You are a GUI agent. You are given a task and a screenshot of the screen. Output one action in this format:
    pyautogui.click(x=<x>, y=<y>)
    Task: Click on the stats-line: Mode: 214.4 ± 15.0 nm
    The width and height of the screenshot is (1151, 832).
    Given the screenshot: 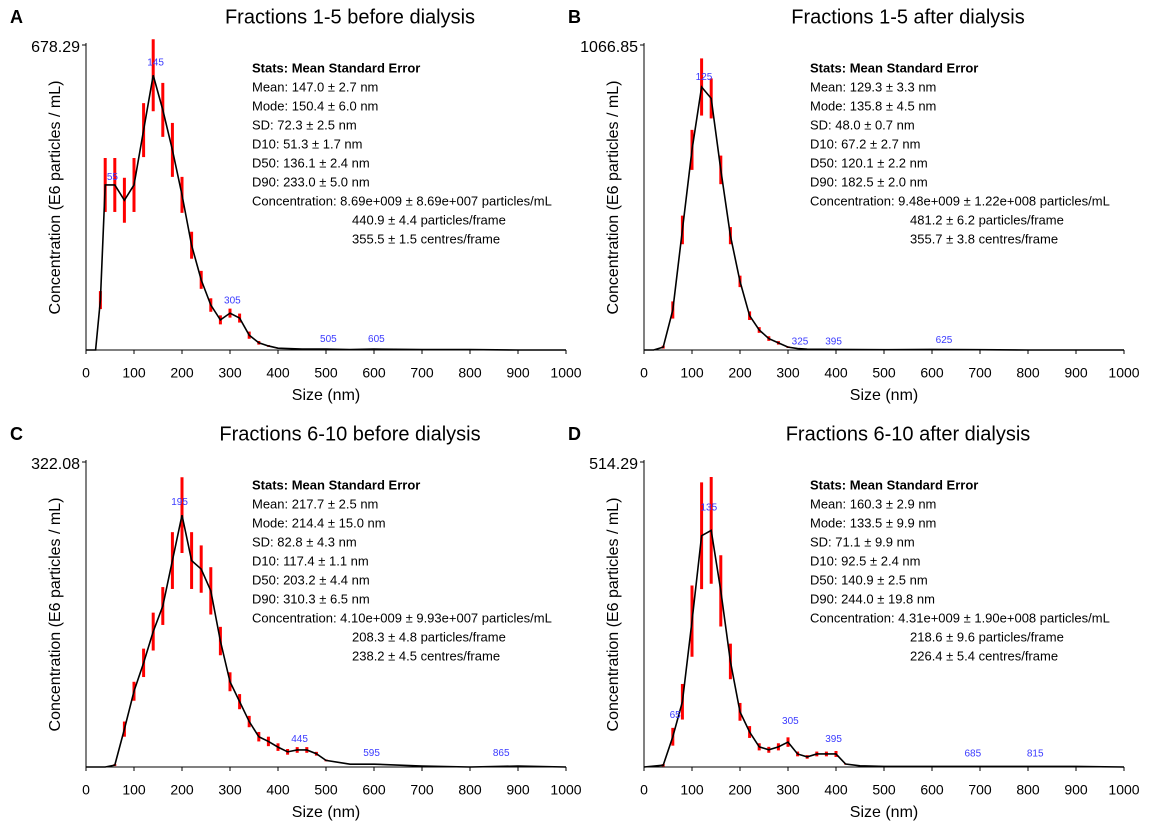 What is the action you would take?
    pyautogui.click(x=319, y=522)
    